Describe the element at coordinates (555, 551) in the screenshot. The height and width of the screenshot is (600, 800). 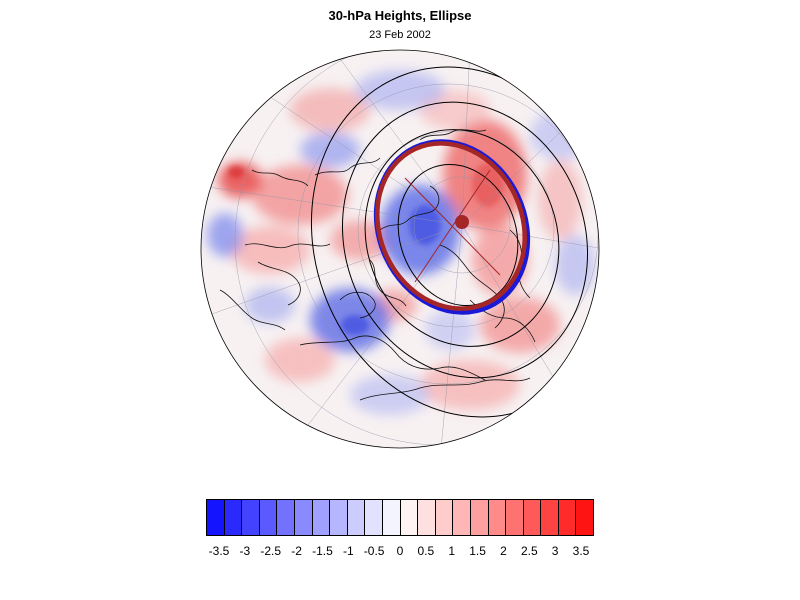
I see `colorbar-tick-label: 3` at that location.